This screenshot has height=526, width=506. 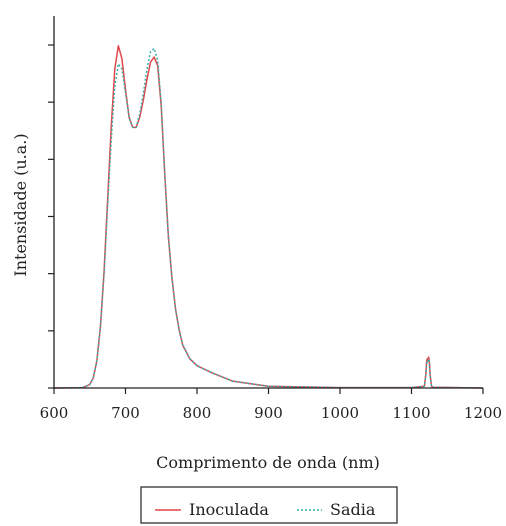 I want to click on x-tick-label: 1000, so click(x=340, y=413).